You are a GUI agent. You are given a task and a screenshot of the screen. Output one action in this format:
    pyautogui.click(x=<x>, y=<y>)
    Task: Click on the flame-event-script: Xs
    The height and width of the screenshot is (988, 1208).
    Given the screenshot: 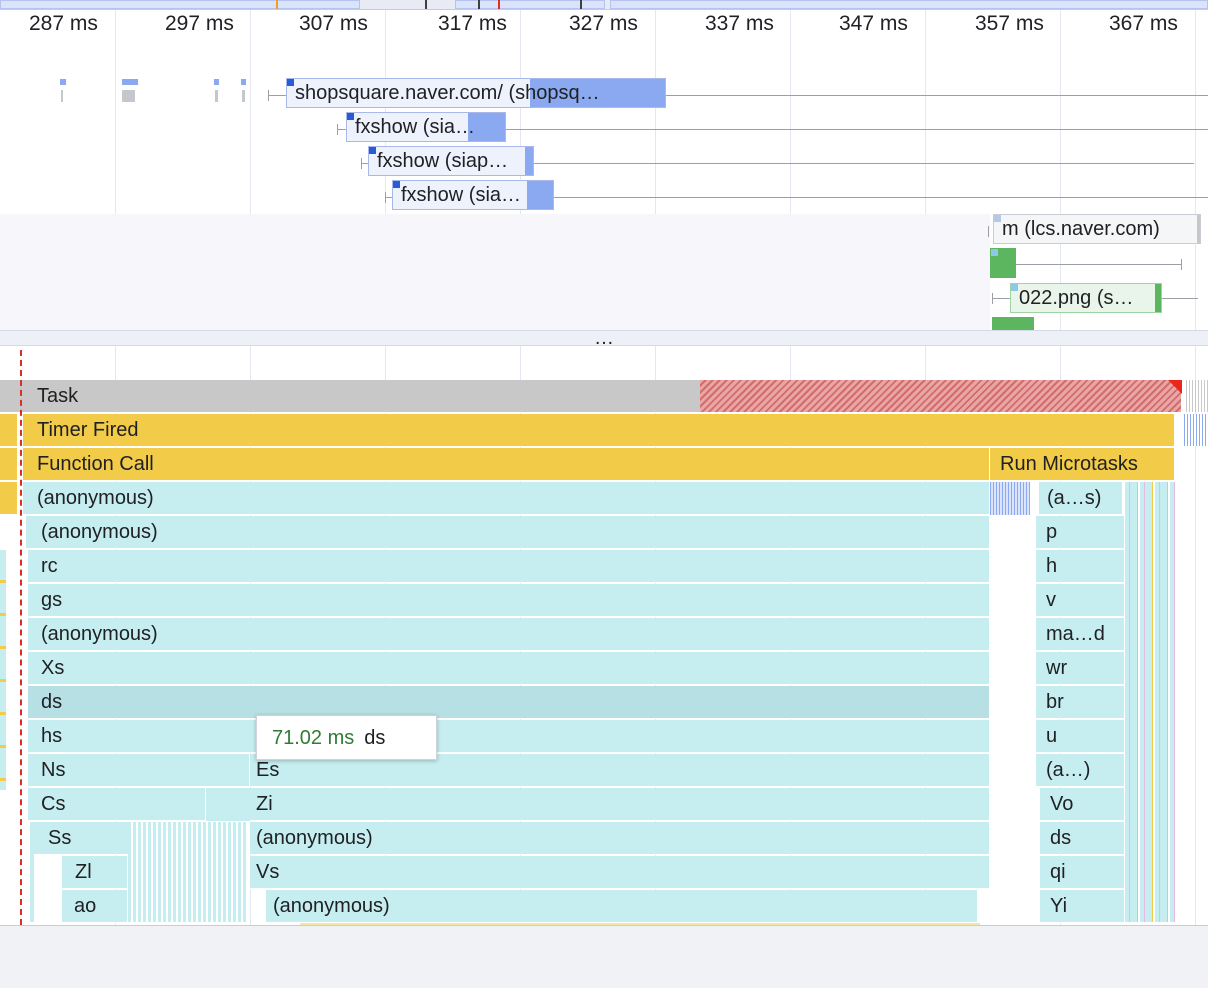 What is the action you would take?
    pyautogui.click(x=509, y=668)
    